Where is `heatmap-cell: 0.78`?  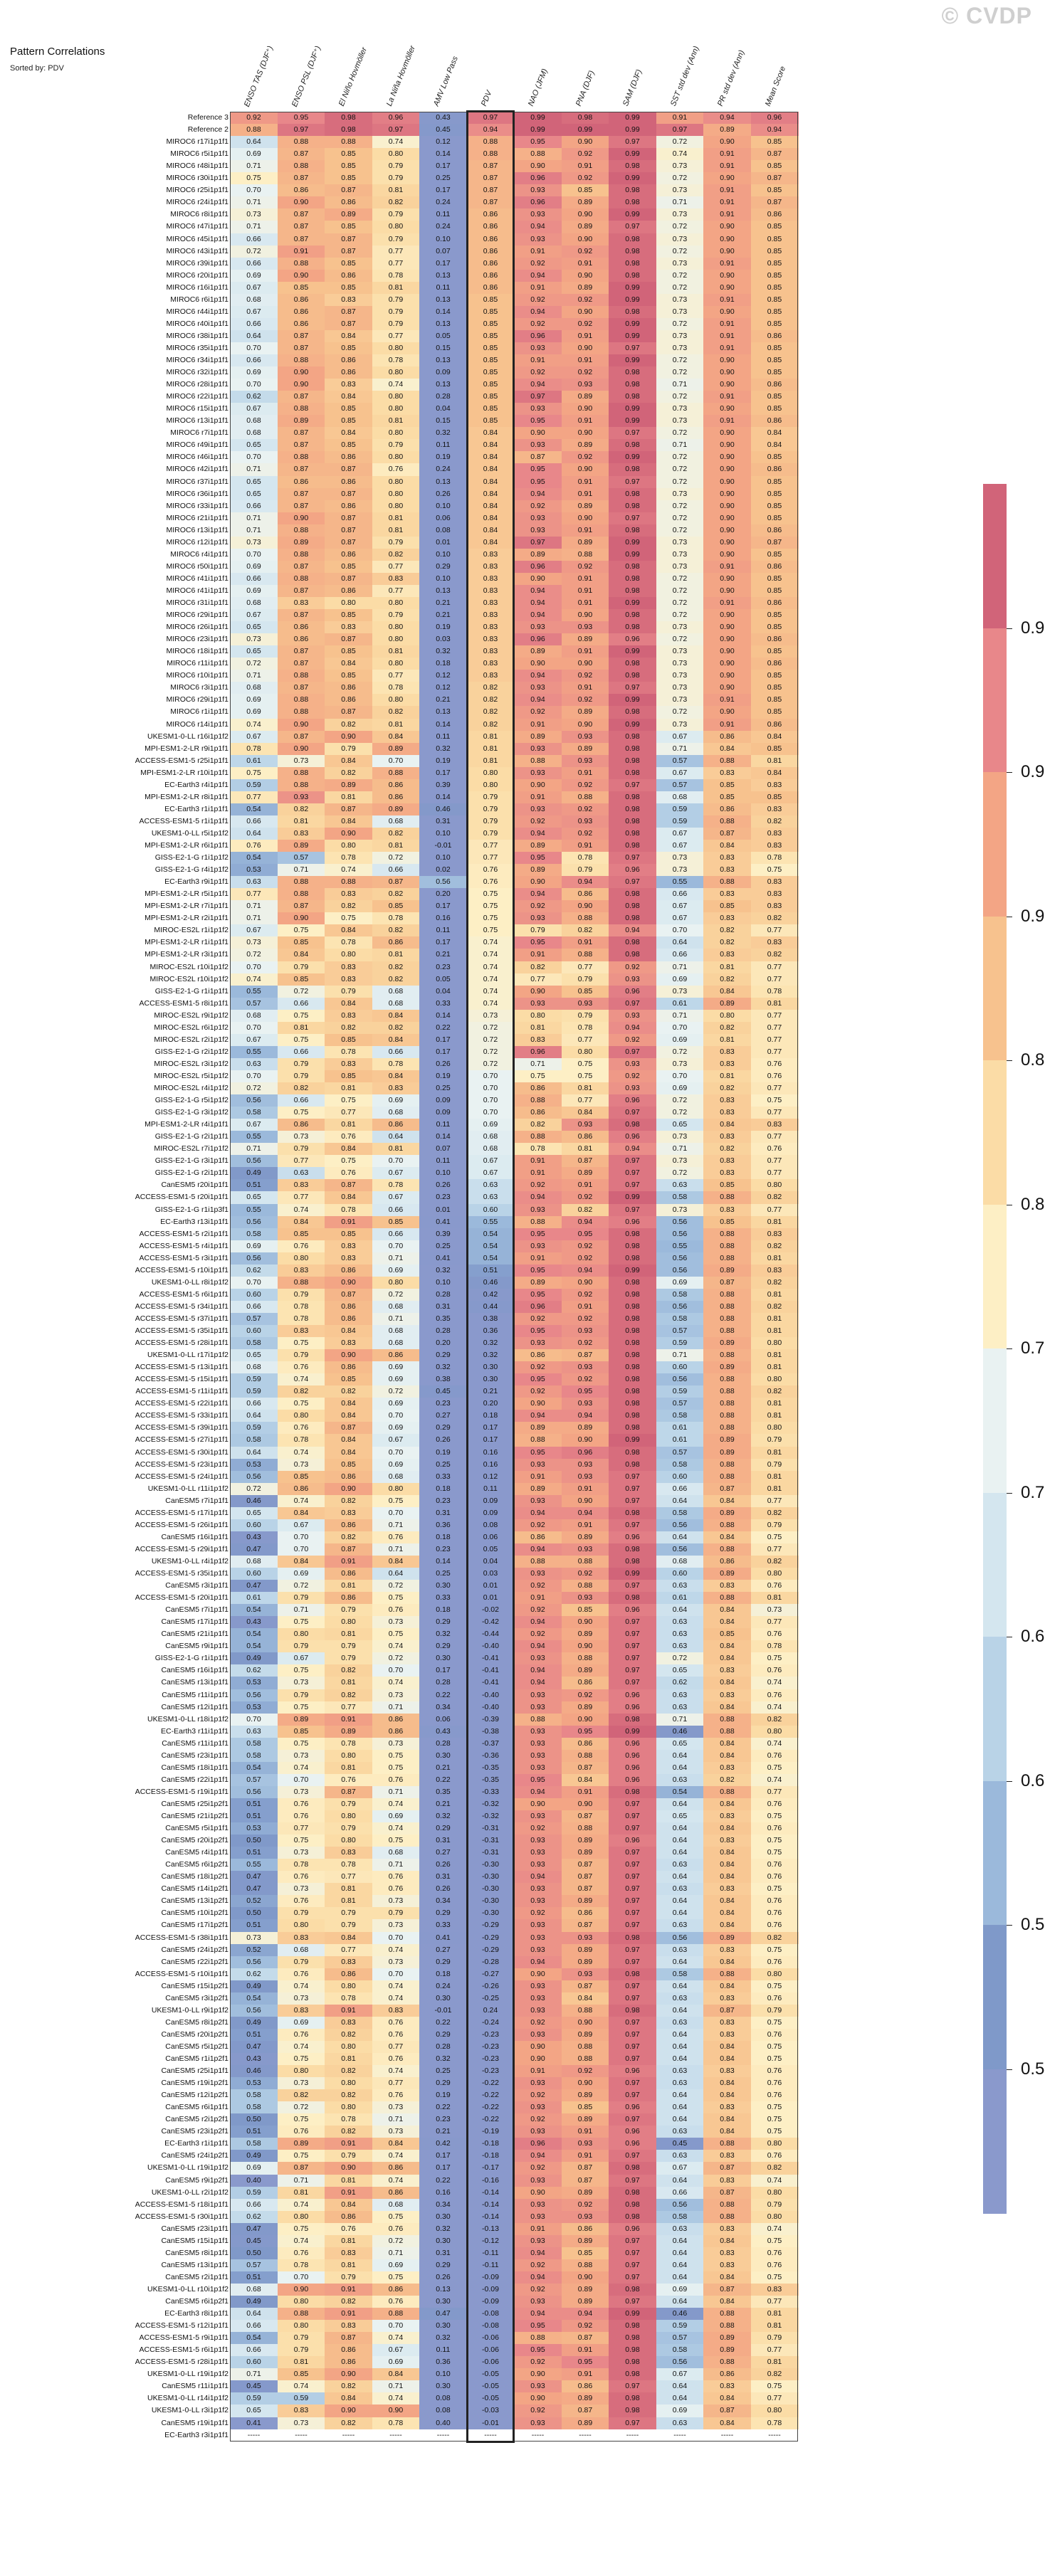 heatmap-cell: 0.78 is located at coordinates (301, 1865).